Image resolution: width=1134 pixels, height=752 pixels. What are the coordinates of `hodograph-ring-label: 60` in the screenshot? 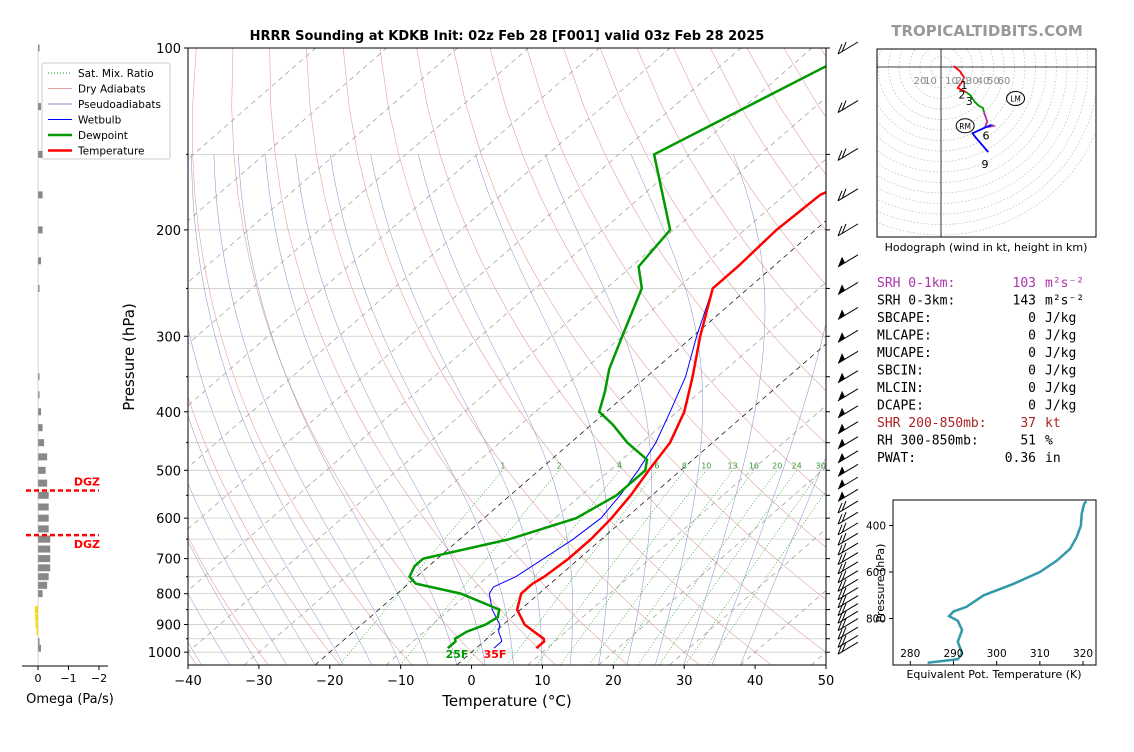 It's located at (1004, 81).